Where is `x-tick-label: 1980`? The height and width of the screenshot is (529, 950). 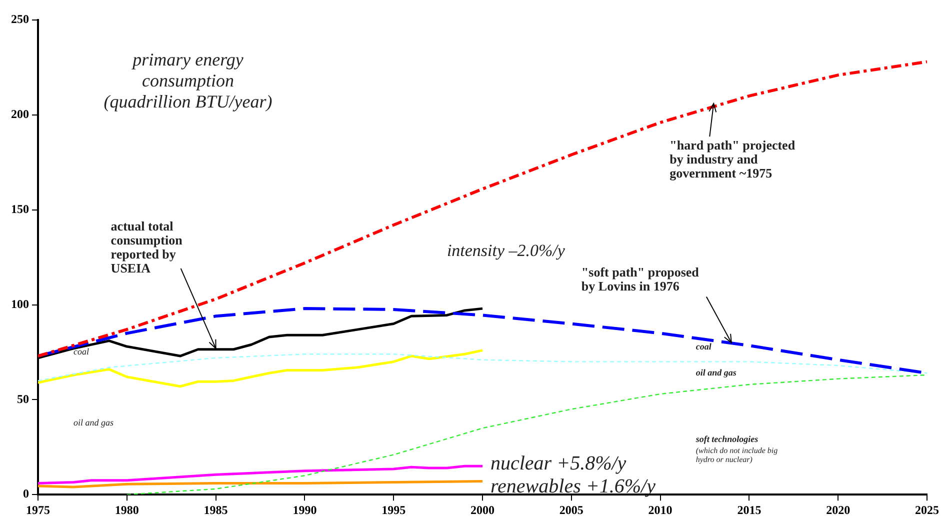 x-tick-label: 1980 is located at coordinates (126, 509).